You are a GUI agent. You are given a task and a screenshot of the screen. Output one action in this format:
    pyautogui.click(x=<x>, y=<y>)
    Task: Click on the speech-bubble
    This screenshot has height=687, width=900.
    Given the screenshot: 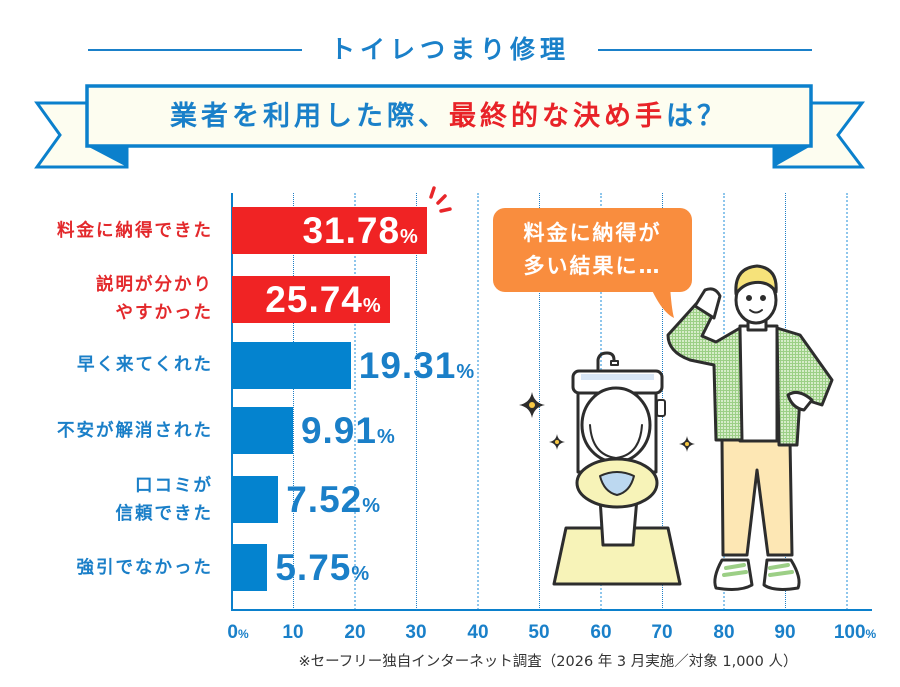 What is the action you would take?
    pyautogui.click(x=592, y=250)
    